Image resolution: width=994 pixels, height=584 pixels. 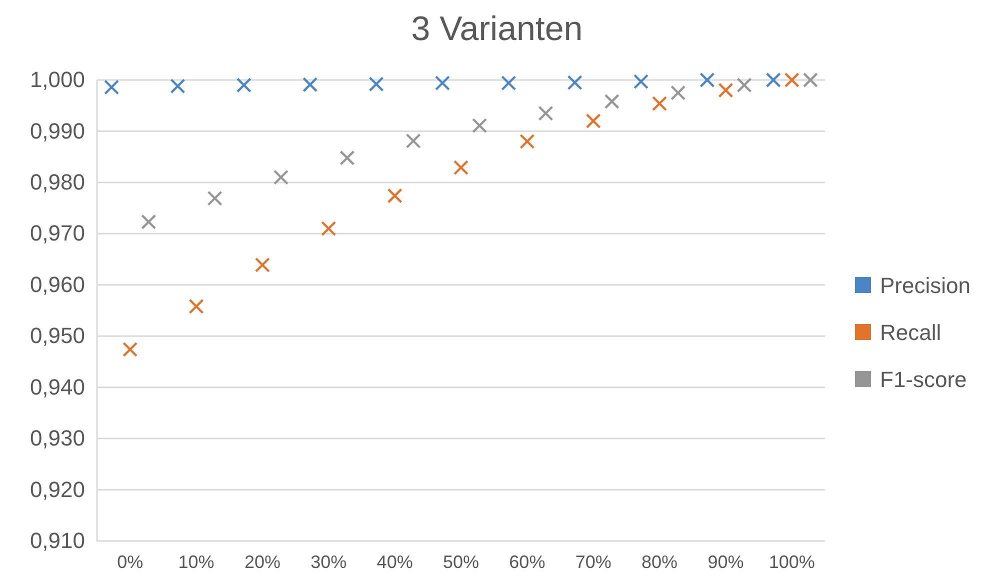 What do you see at coordinates (57, 181) in the screenshot?
I see `y-tick-label: 0,980` at bounding box center [57, 181].